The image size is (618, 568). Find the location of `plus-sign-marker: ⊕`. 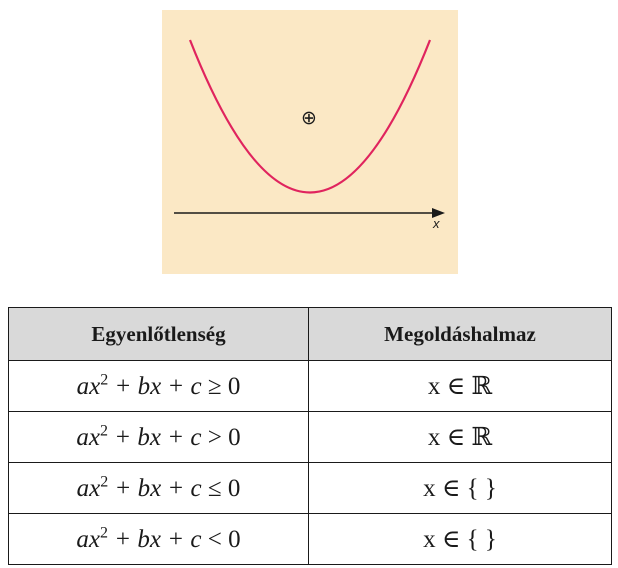

plus-sign-marker: ⊕ is located at coordinates (309, 118).